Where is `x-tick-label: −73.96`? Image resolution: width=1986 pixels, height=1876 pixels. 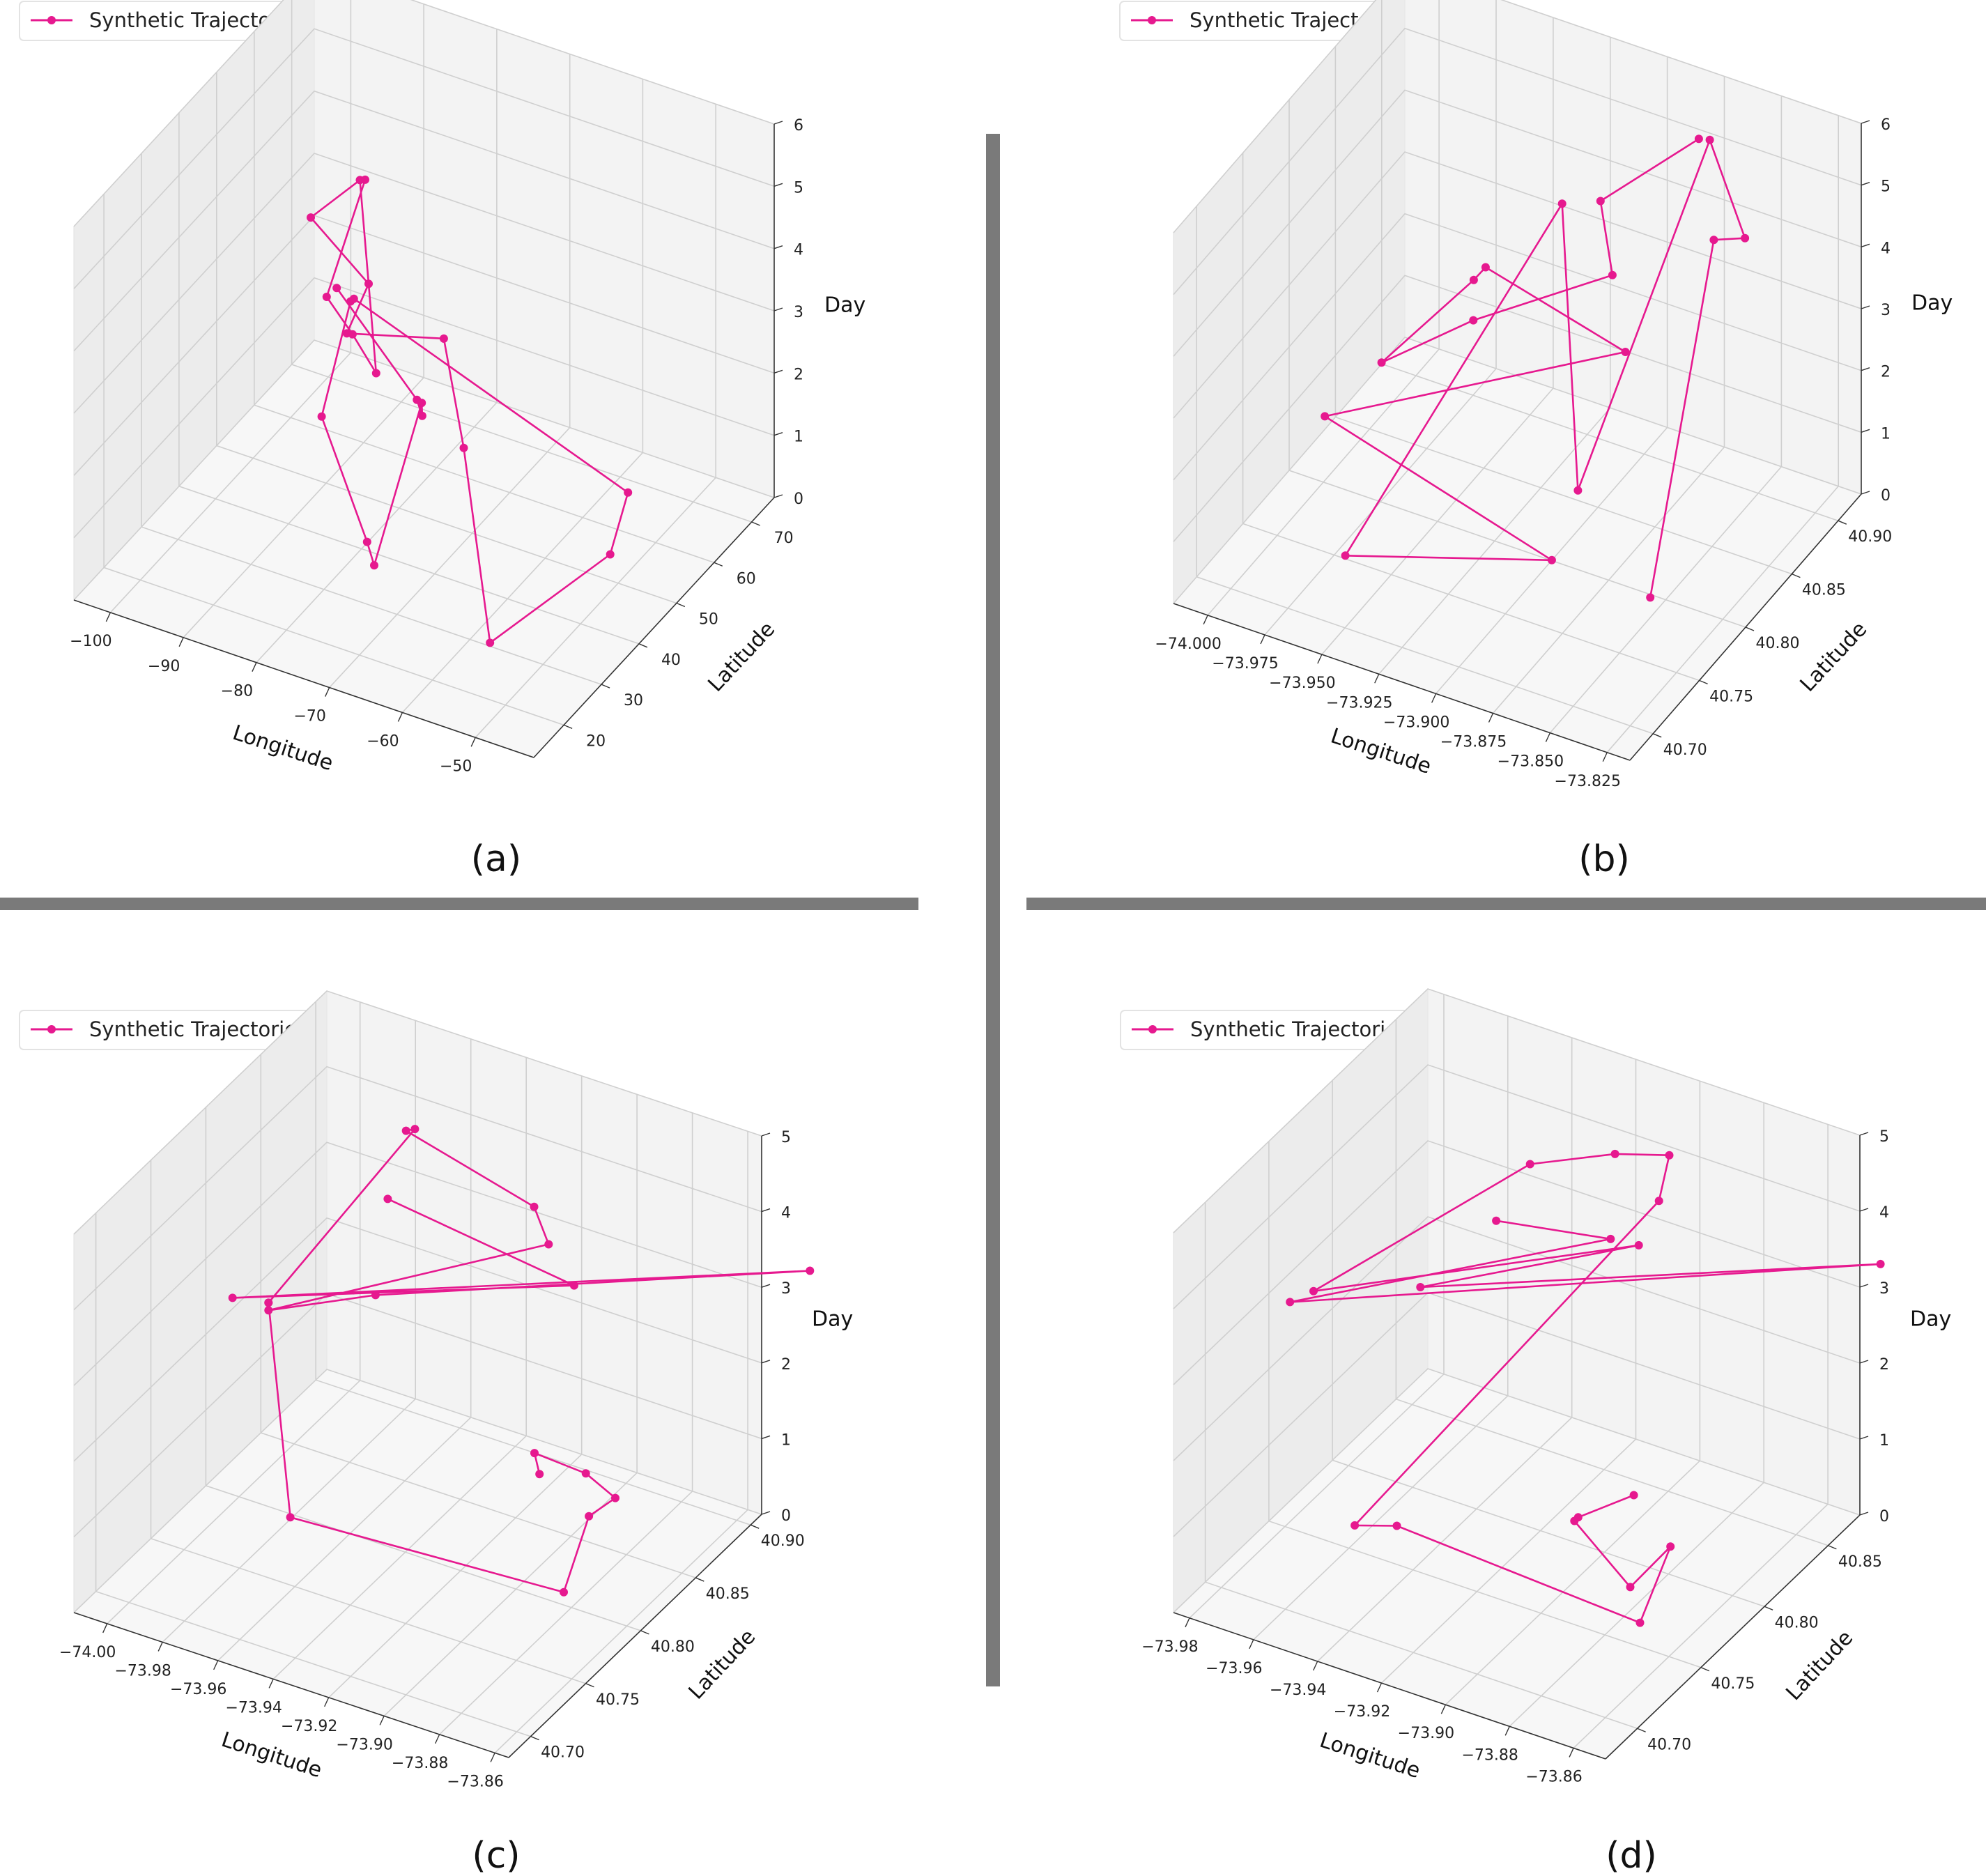 x-tick-label: −73.96 is located at coordinates (198, 1689).